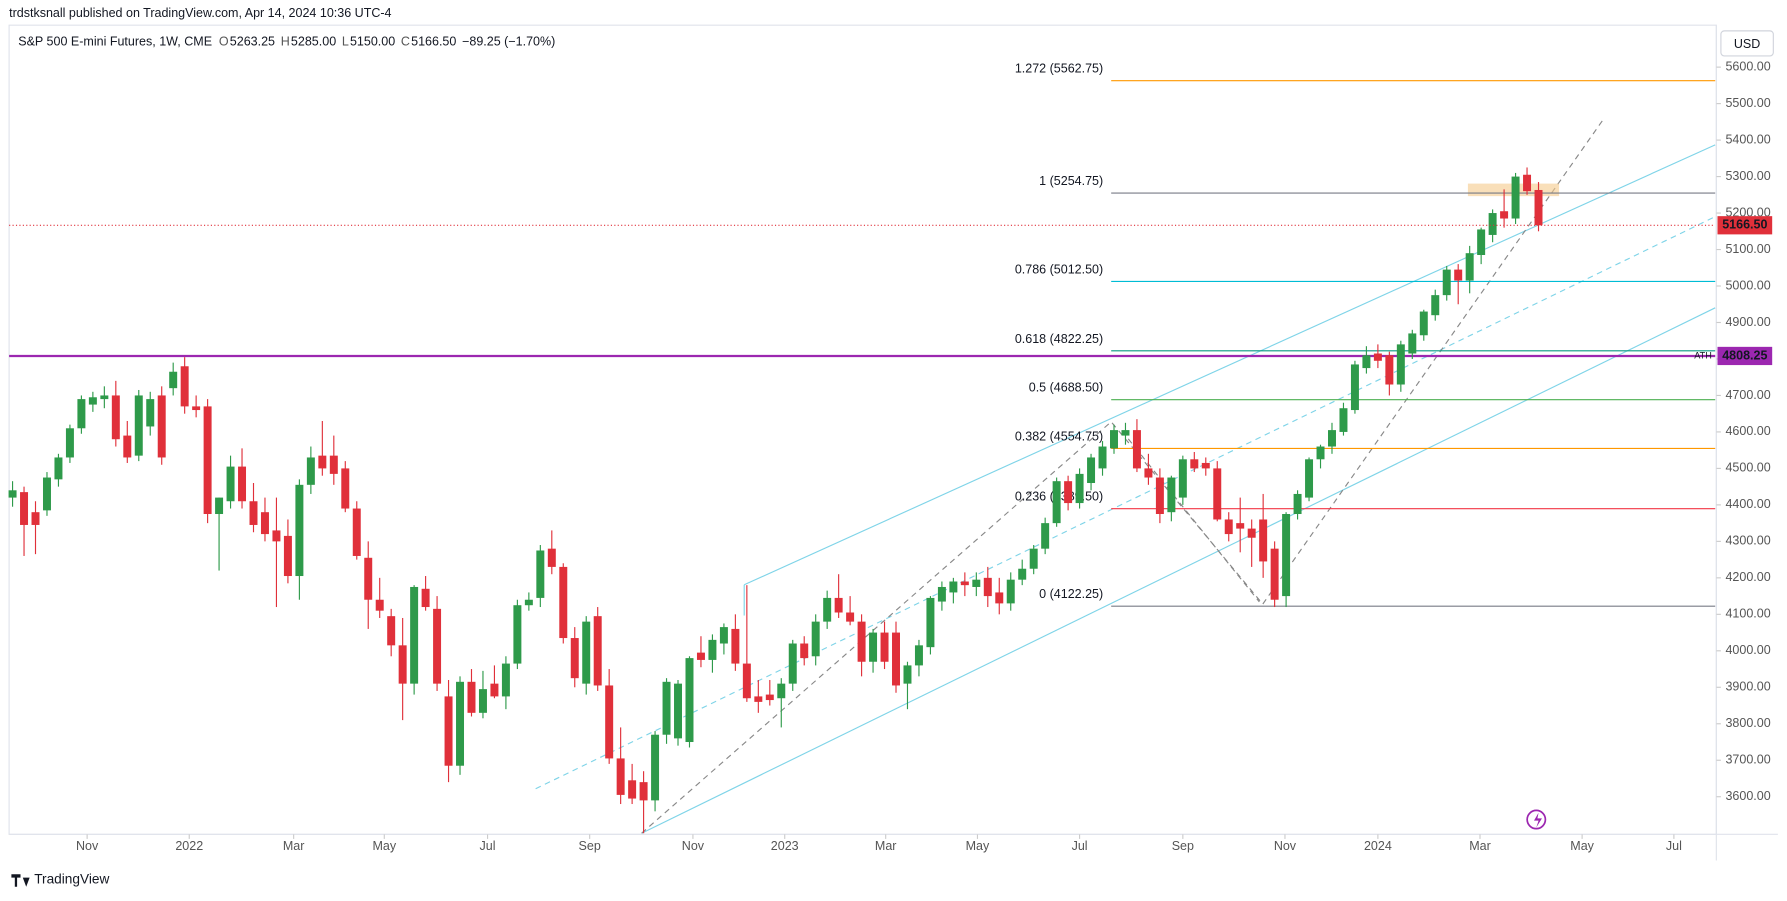 The width and height of the screenshot is (1787, 901). What do you see at coordinates (372, 42) in the screenshot?
I see `legend-value: 5150.00` at bounding box center [372, 42].